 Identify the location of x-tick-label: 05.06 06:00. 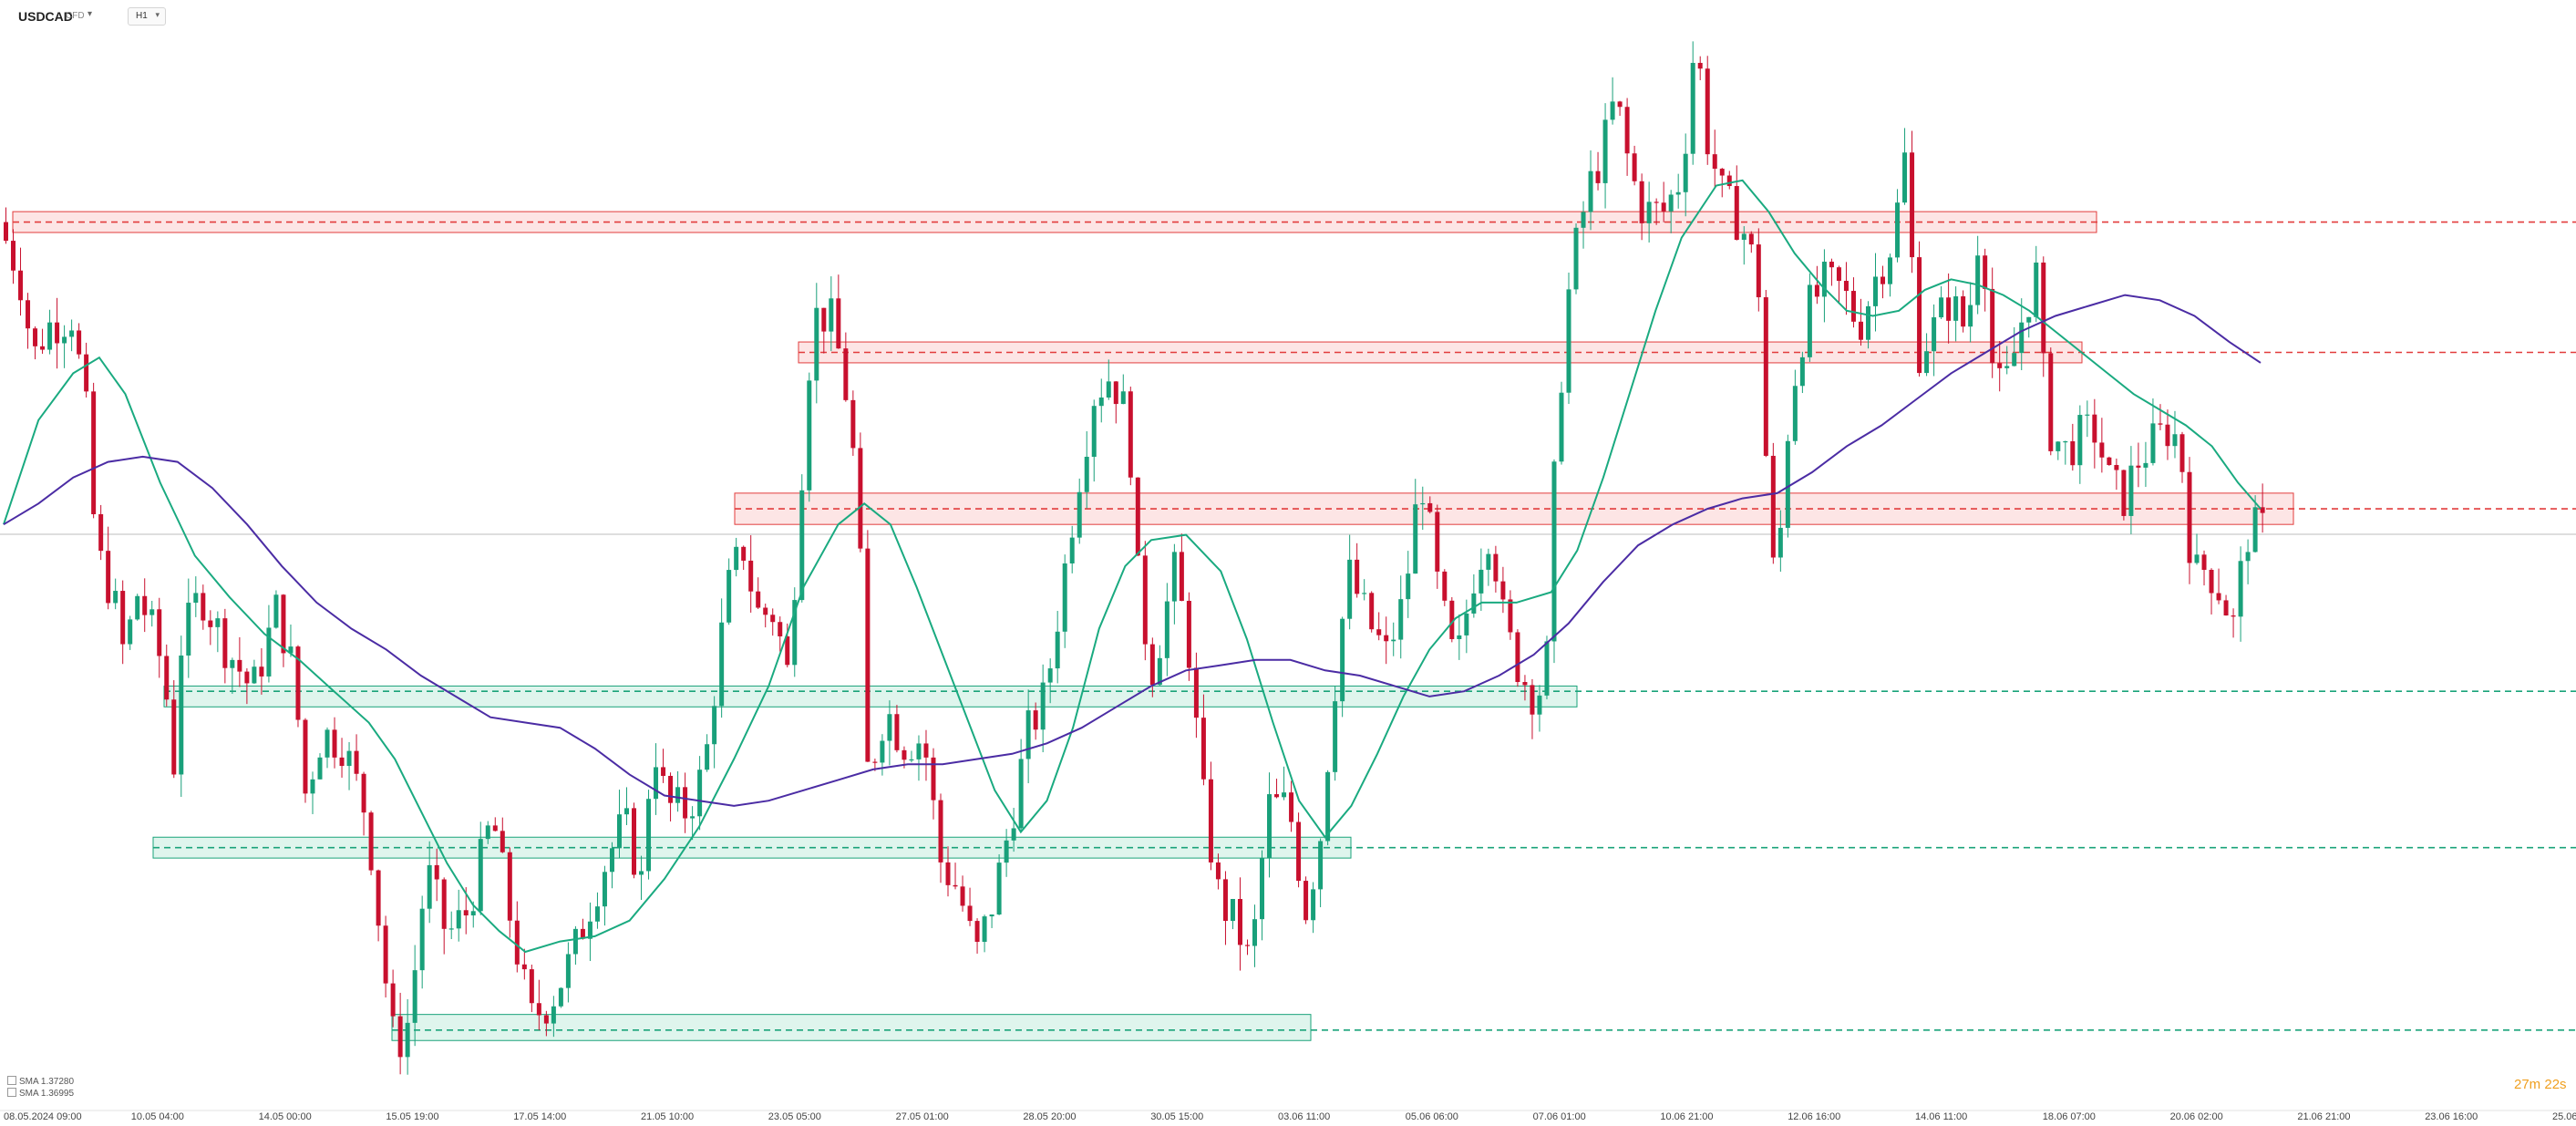
(1432, 1116).